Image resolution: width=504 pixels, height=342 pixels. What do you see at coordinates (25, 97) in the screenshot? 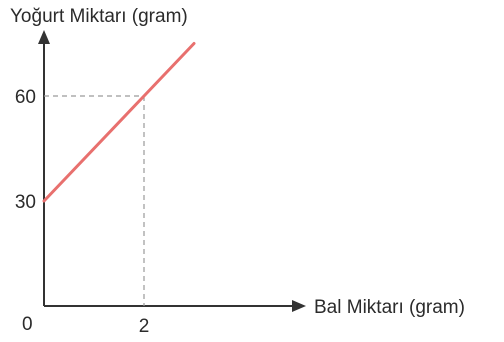
I see `y-tick-label: 60` at bounding box center [25, 97].